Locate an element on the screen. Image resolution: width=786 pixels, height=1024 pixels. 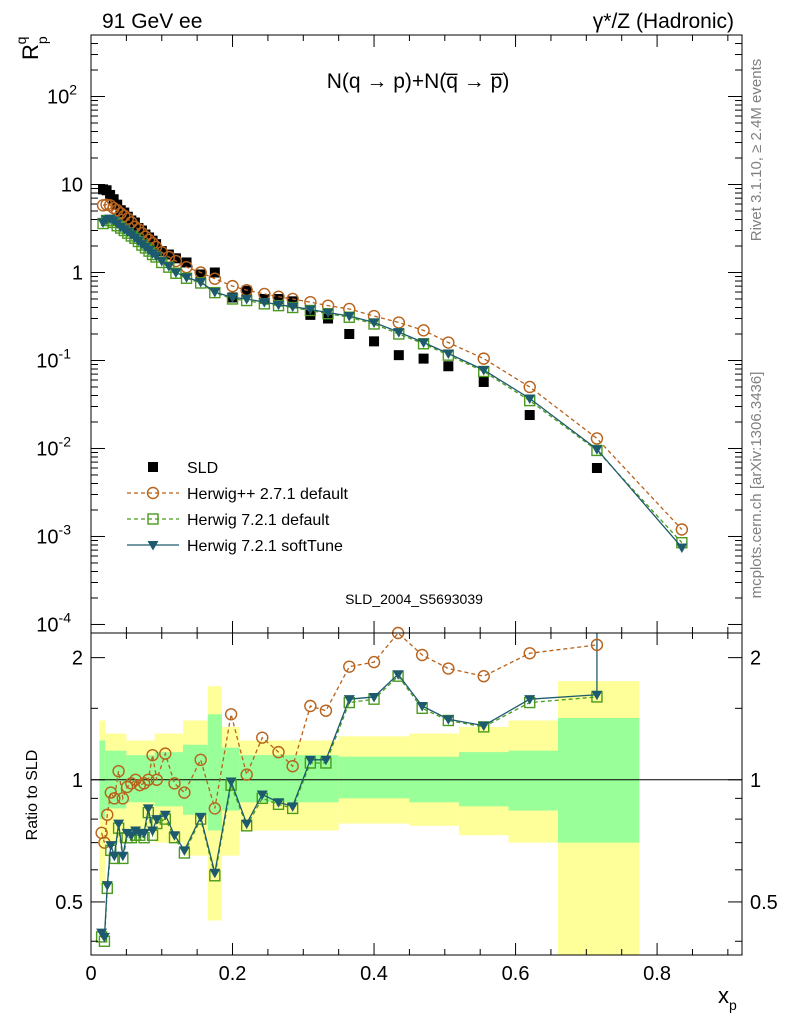
x-tick-label: 0.6 is located at coordinates (516, 974).